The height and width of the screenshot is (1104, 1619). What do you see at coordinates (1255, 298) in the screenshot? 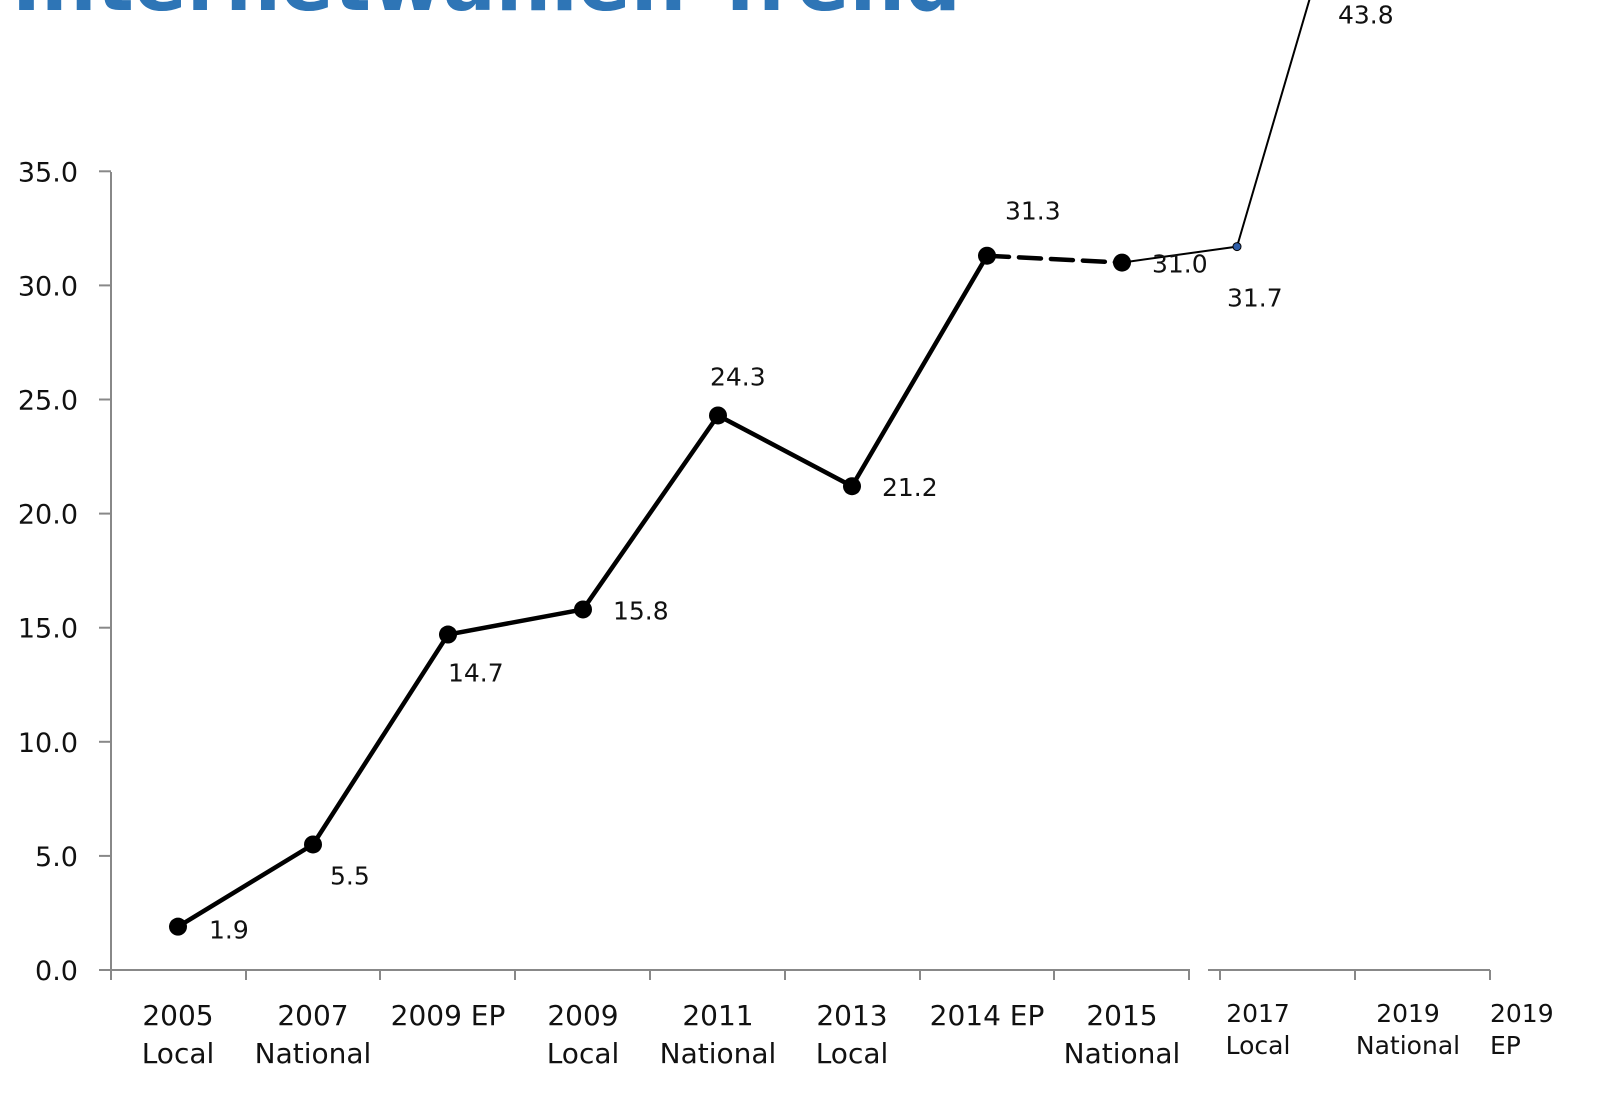
I see `data-label: 31.7` at bounding box center [1255, 298].